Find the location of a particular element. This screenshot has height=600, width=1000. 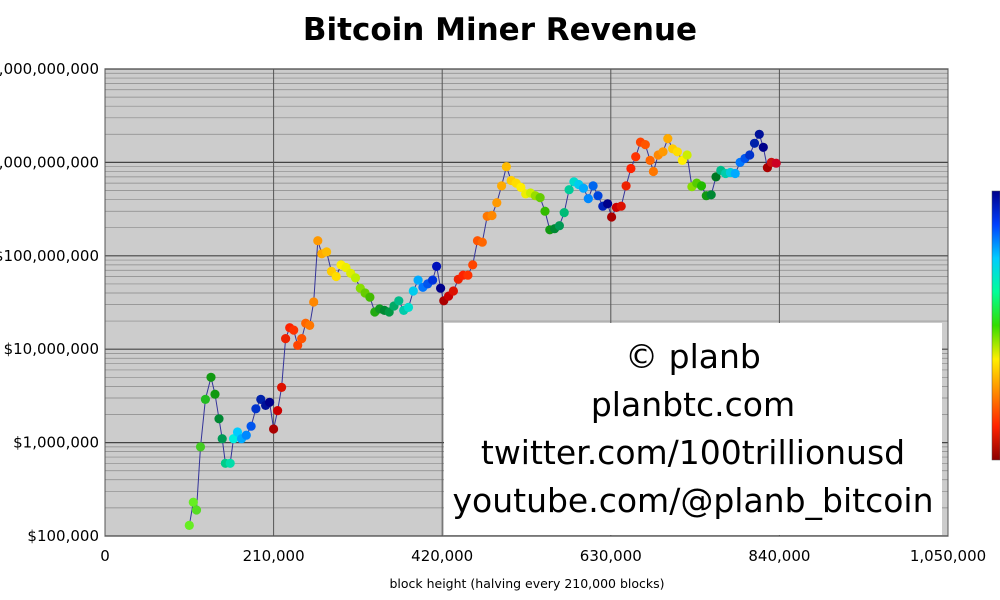

credit-youtube: youtube.com/@planb_bitcoin is located at coordinates (693, 500).